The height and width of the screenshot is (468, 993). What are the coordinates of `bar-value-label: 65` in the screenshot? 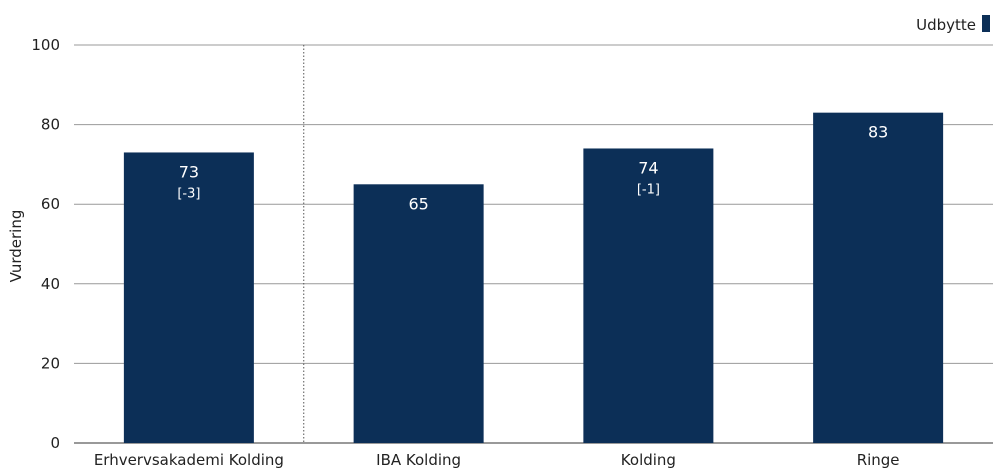 It's located at (418, 203).